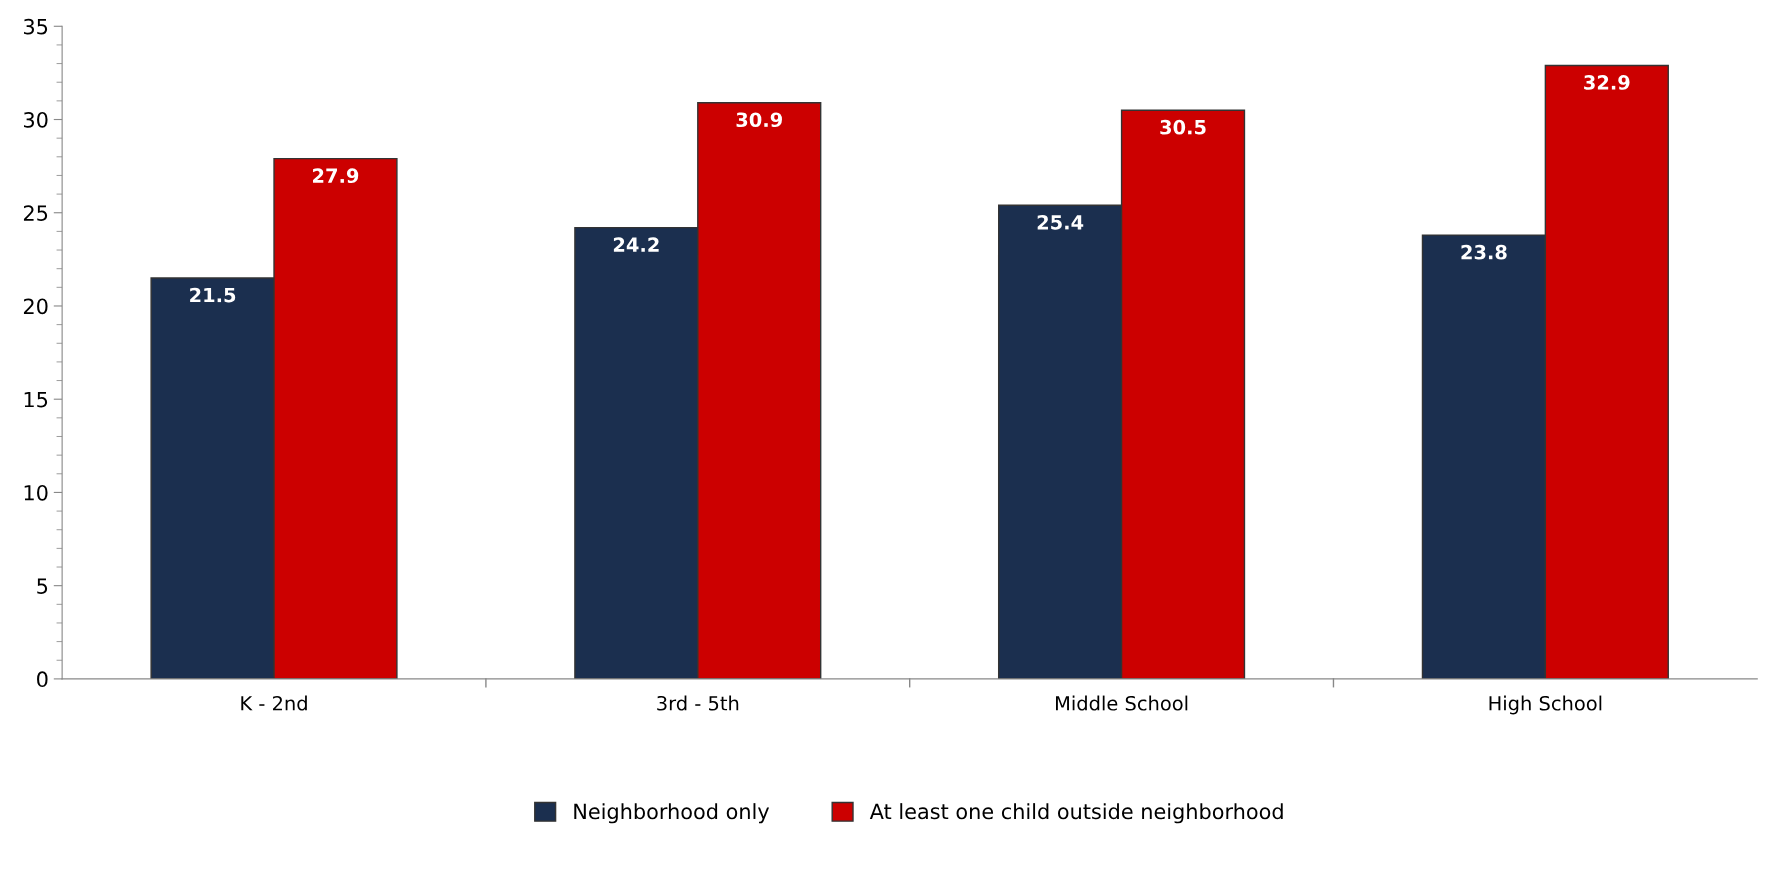  I want to click on y-tick-label: 10, so click(36, 492).